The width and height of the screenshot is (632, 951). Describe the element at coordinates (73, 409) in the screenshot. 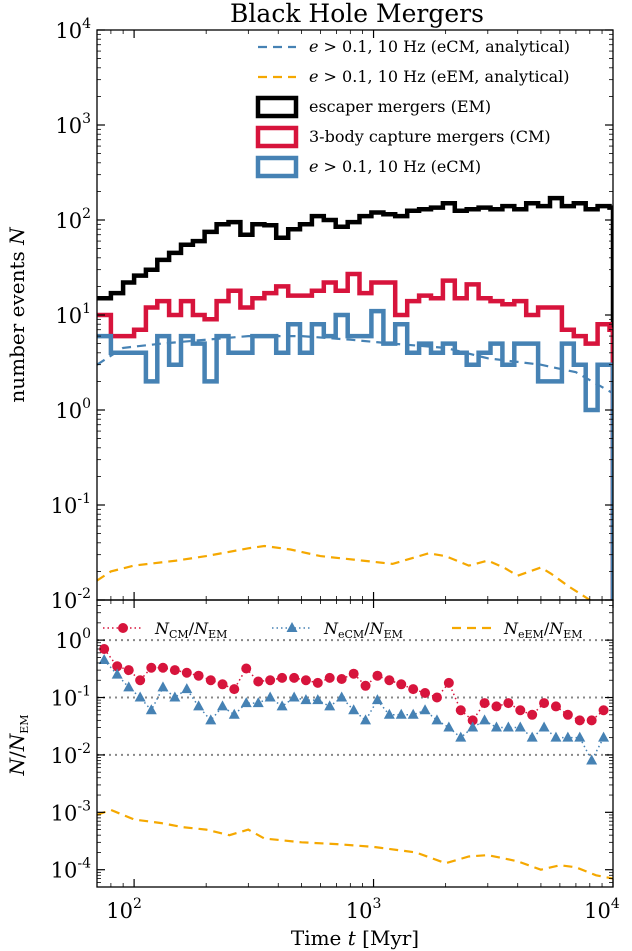

I see `main-y-tick-label: 10⁰` at that location.